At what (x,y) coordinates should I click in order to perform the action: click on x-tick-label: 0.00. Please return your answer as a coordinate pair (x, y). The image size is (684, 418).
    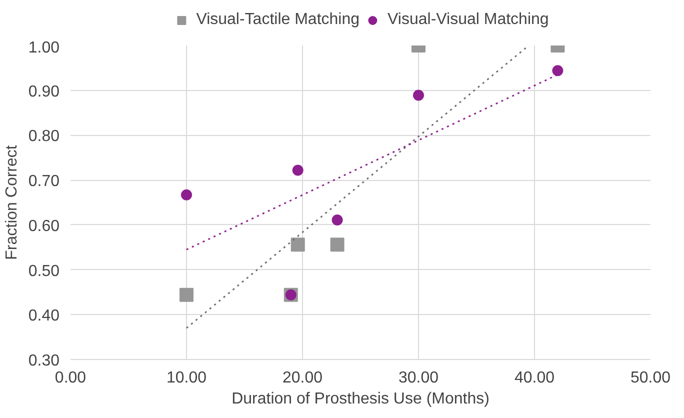
    Looking at the image, I should click on (70, 378).